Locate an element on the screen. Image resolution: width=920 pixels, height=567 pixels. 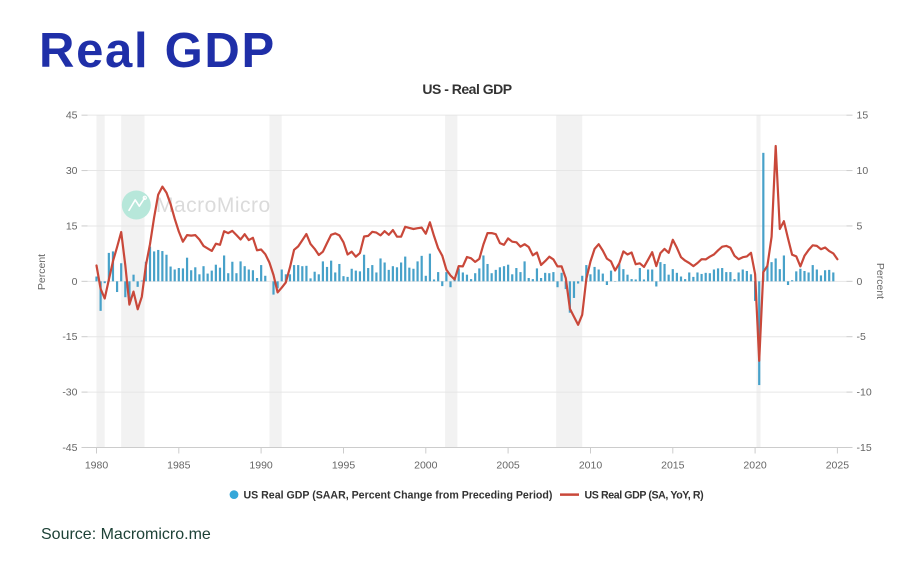
svg-text: 10 is located at coordinates (863, 171).